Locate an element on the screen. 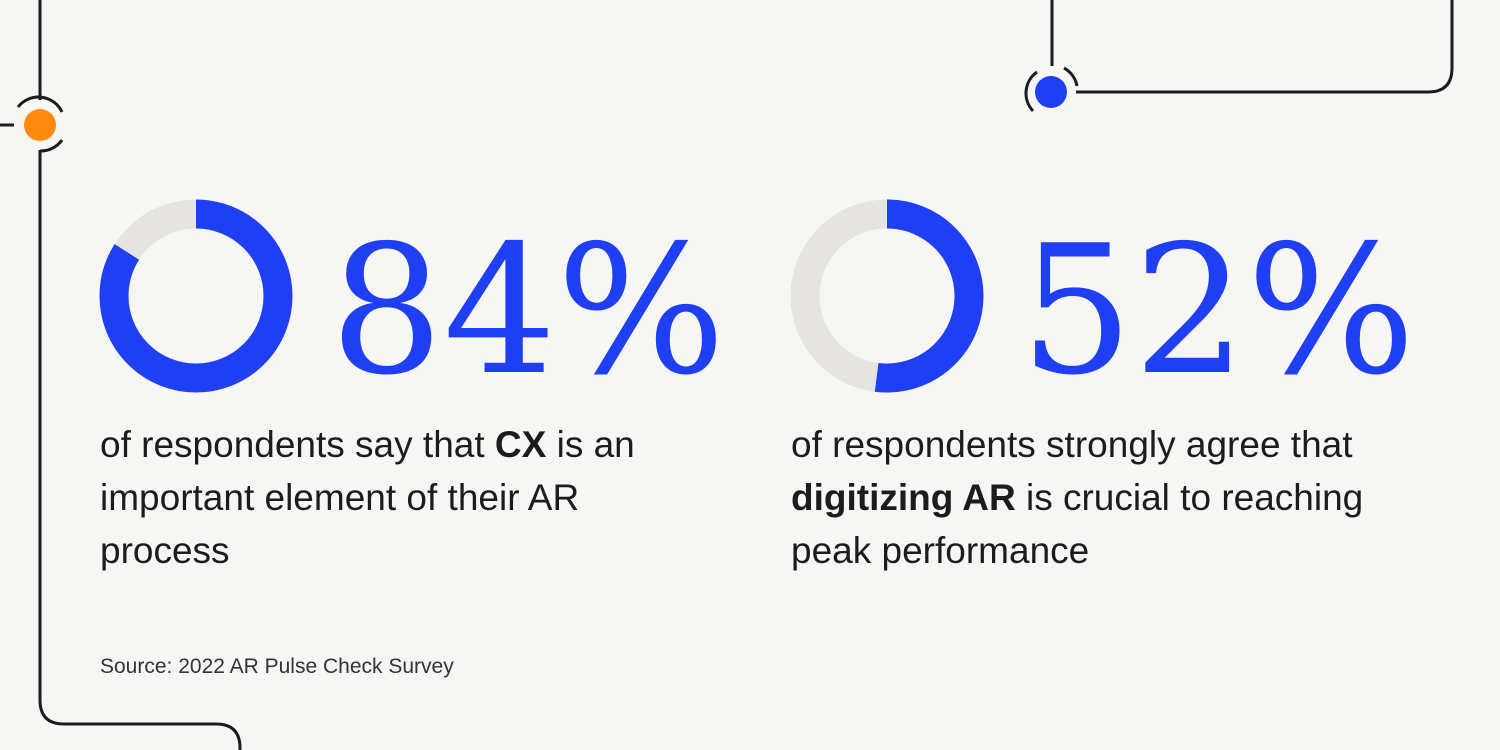  value-label: 52% is located at coordinates (1218, 310).